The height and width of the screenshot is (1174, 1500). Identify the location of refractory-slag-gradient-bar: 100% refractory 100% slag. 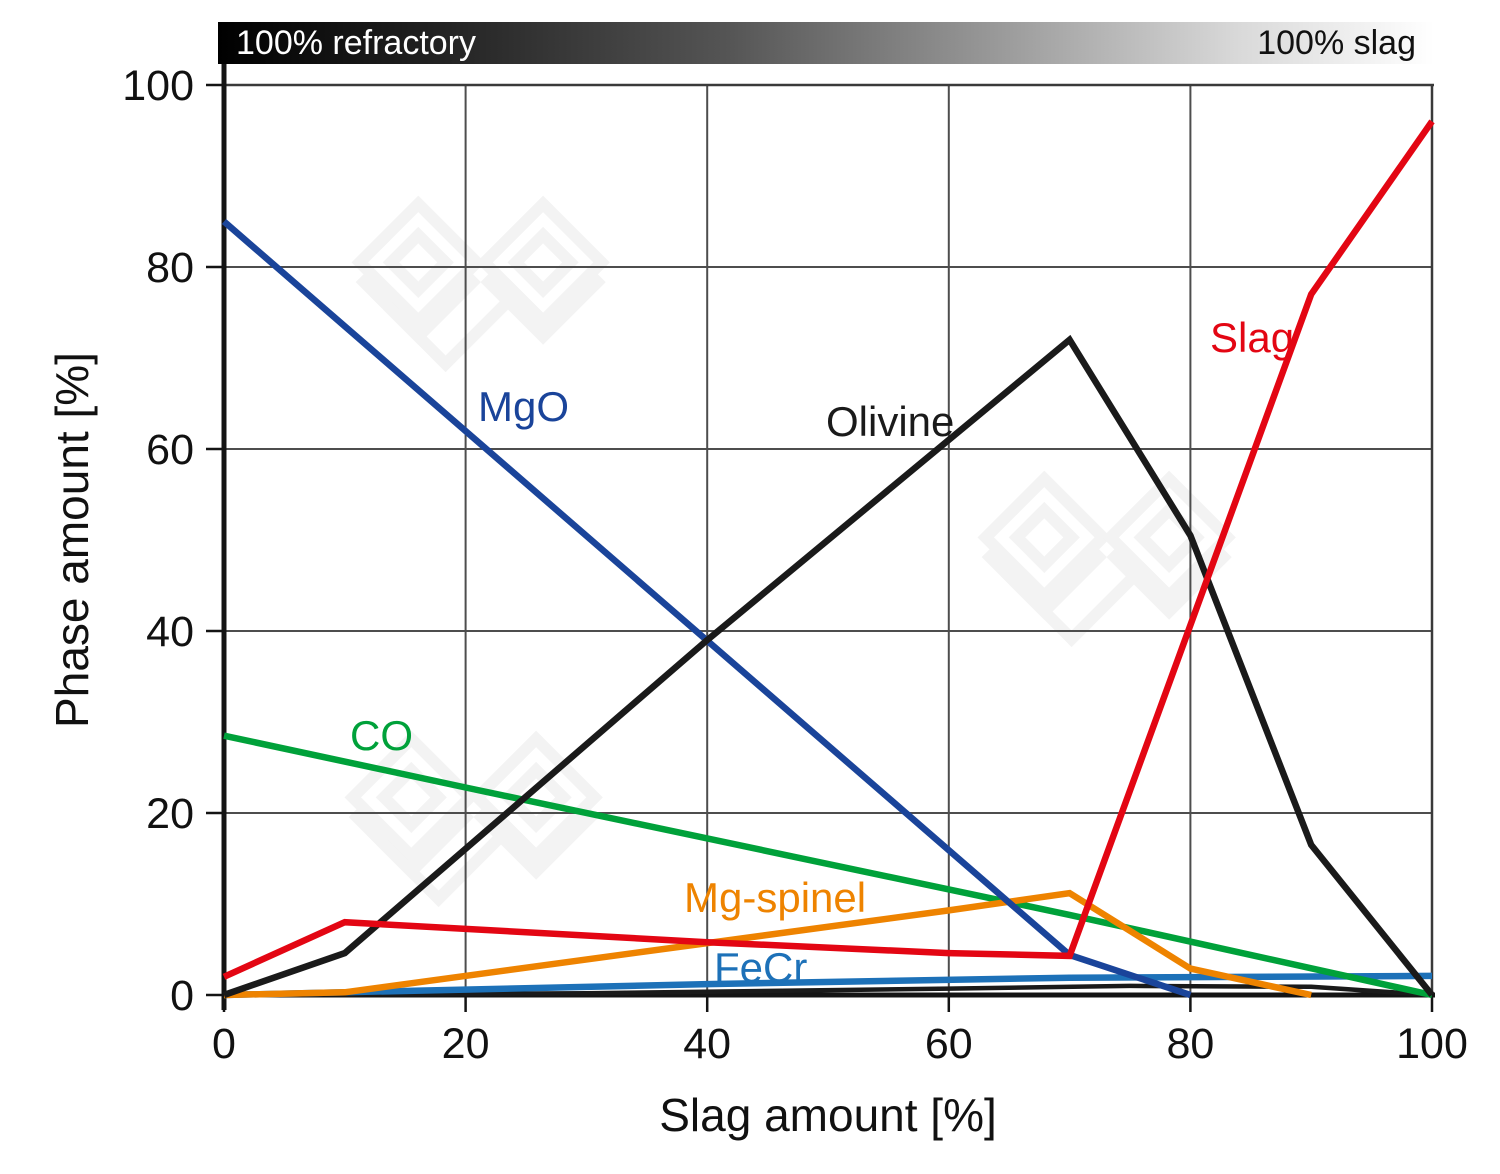
(826, 43).